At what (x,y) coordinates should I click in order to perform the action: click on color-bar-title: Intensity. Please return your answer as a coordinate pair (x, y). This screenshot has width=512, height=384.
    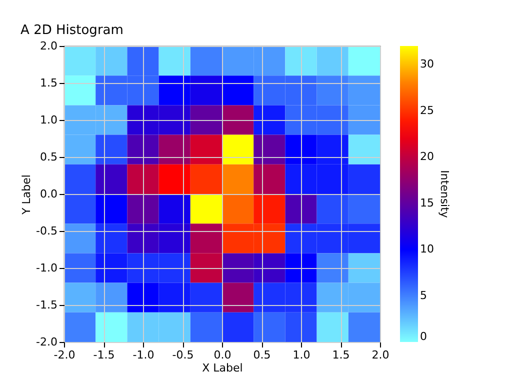
    Looking at the image, I should click on (444, 194).